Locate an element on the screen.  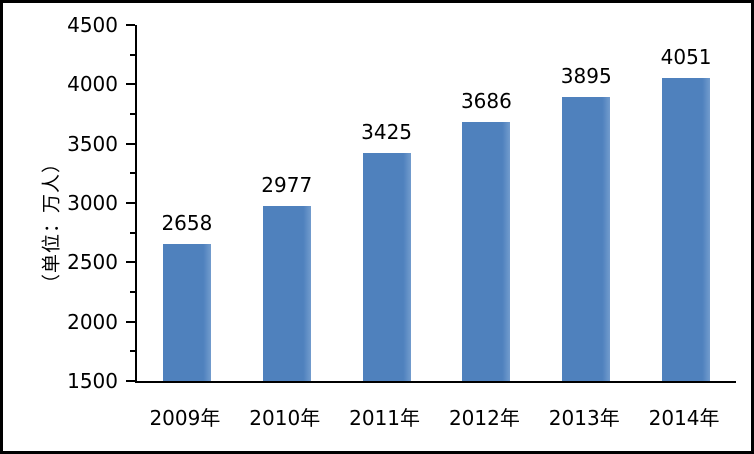
bar-value-label: 3686 is located at coordinates (486, 100).